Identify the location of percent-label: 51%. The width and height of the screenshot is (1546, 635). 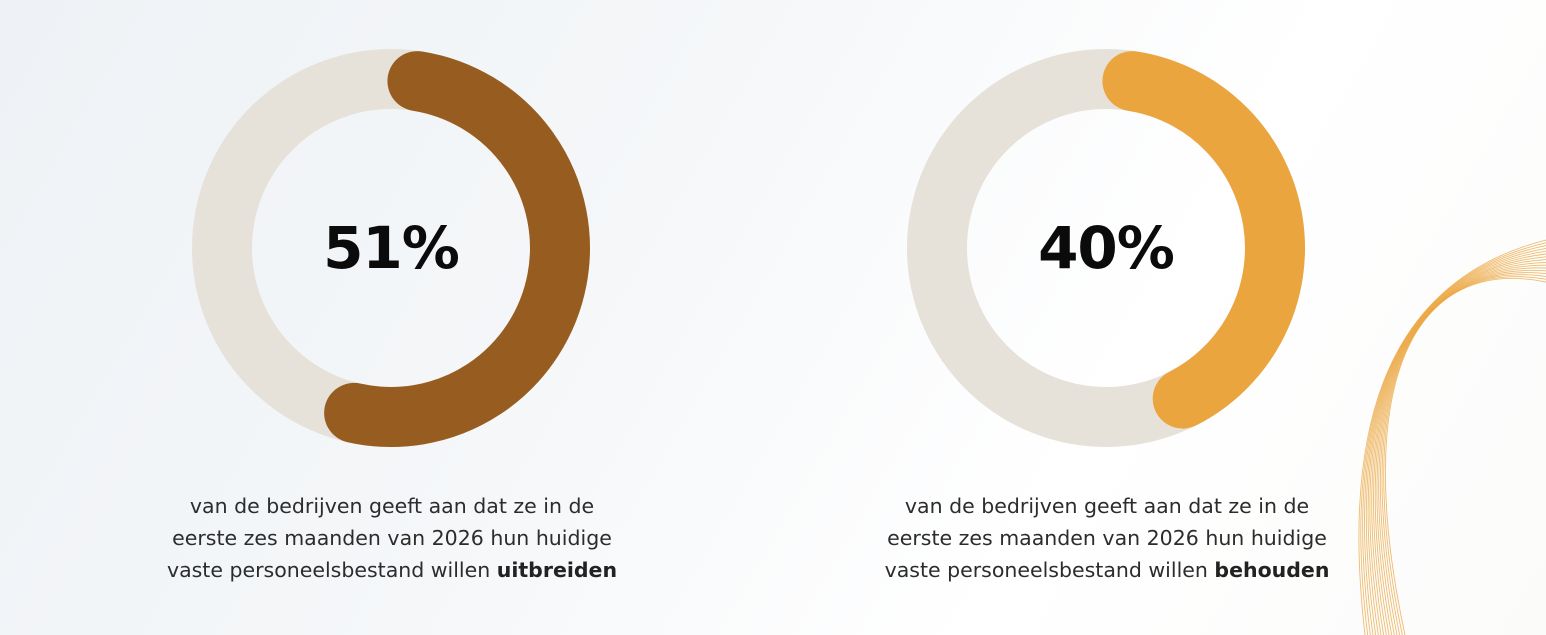
(391, 248).